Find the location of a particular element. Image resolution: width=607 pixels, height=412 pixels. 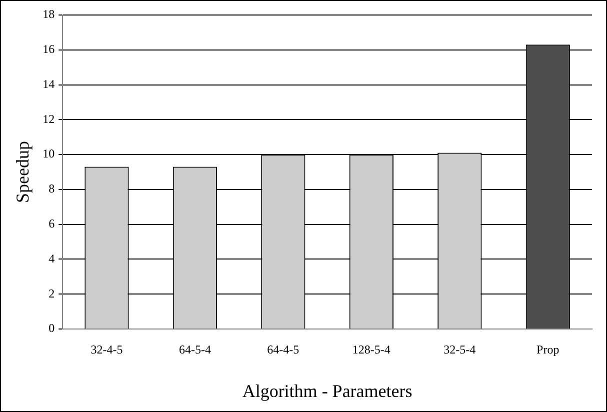

x-tick-label: Prop is located at coordinates (548, 349).